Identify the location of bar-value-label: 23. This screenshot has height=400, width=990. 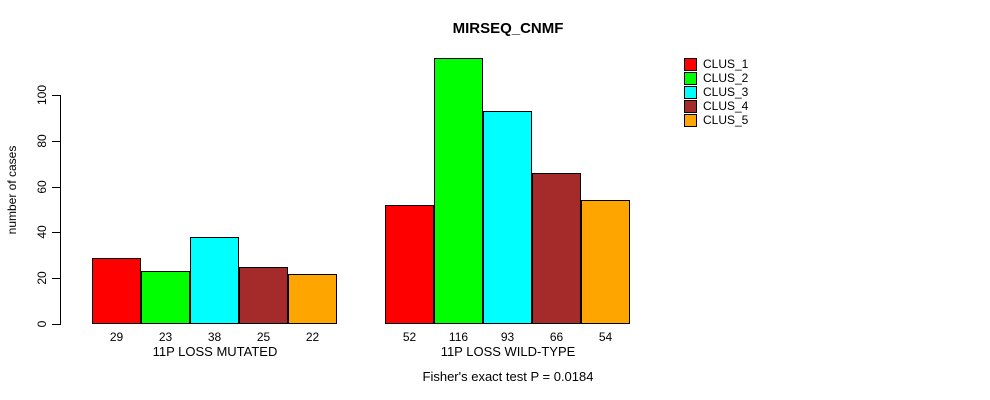
(165, 337).